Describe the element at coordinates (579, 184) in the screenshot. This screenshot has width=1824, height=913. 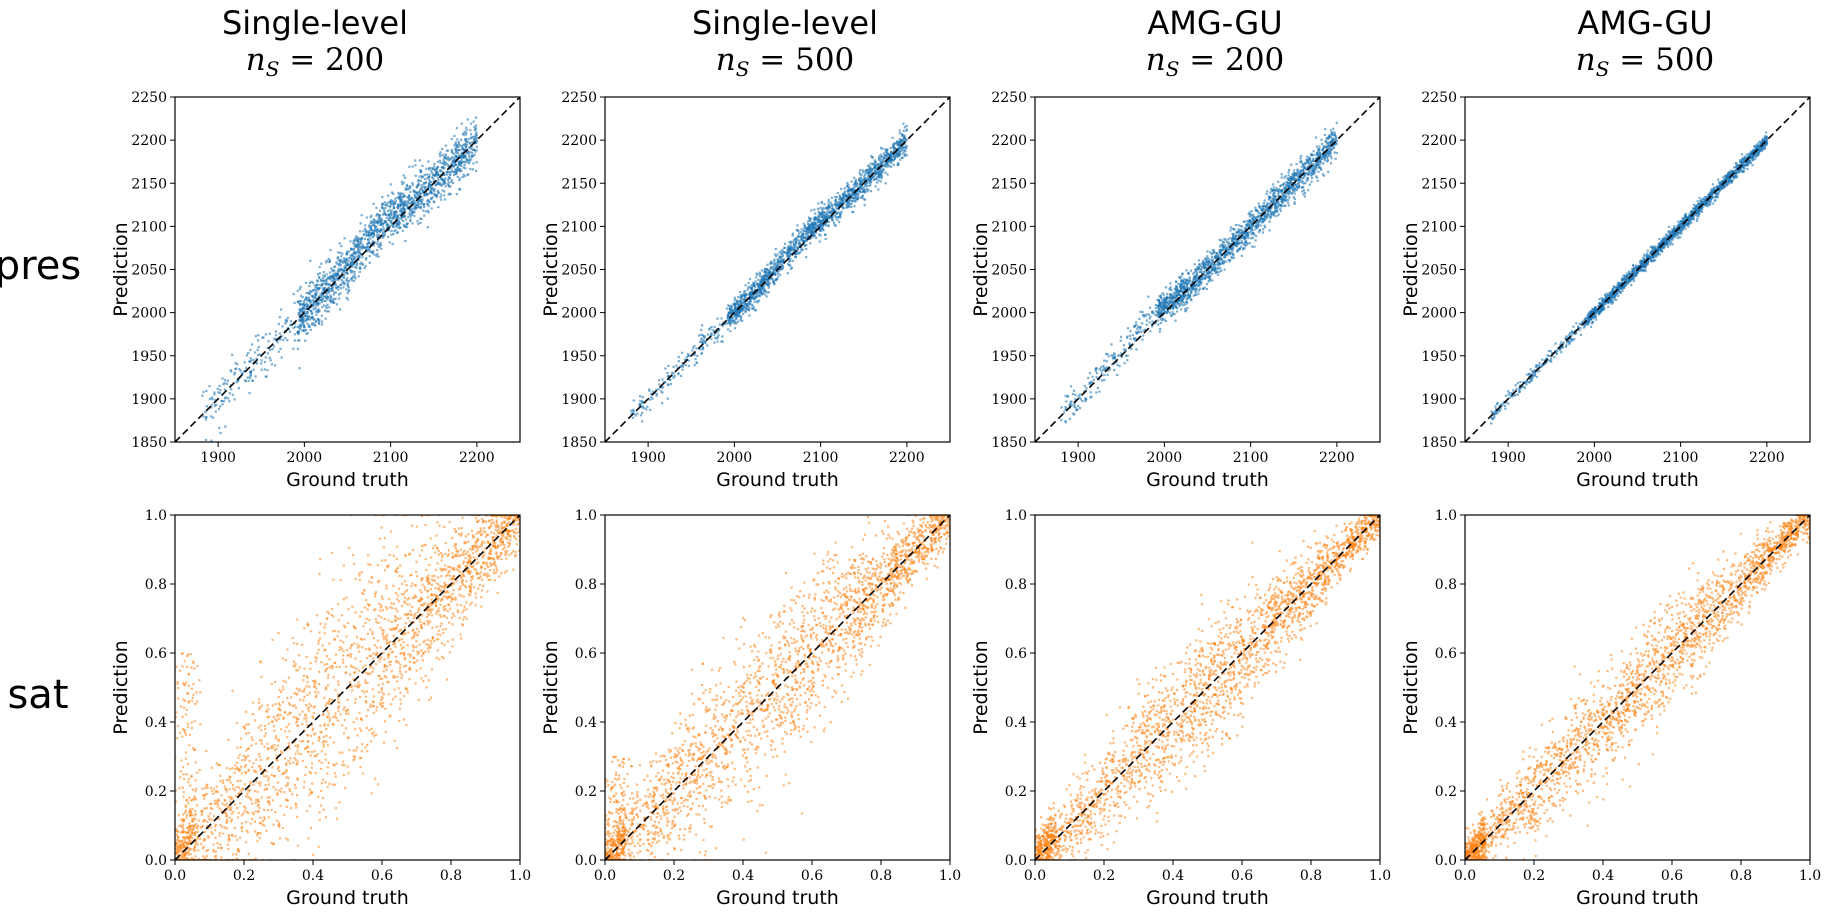
I see `y-tick-label: 2150` at that location.